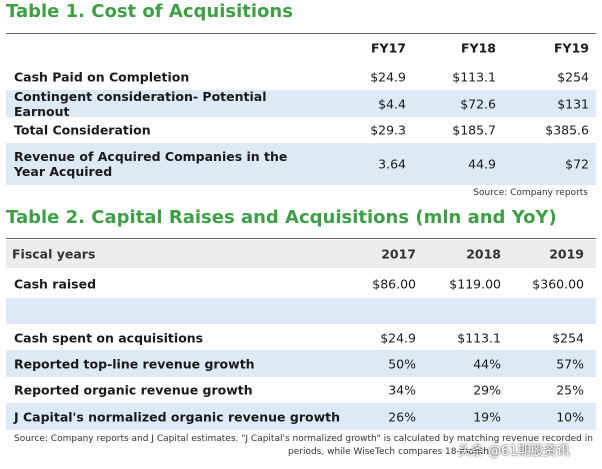 This screenshot has height=469, width=602. I want to click on watermark: 头条 @61期股资讯, so click(514, 451).